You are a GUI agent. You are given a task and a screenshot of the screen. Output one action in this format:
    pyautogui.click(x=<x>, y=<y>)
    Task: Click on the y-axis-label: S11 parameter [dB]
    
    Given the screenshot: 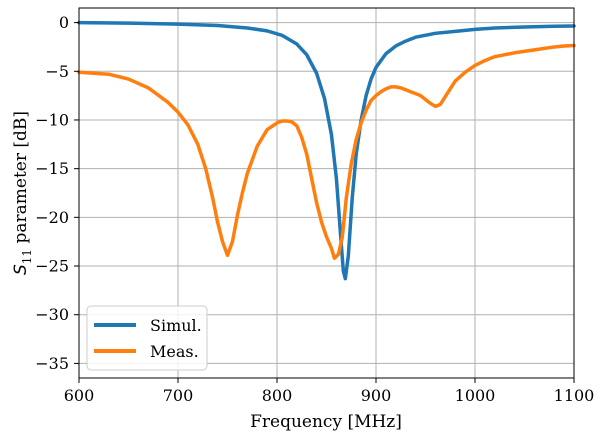 What is the action you would take?
    pyautogui.click(x=22, y=193)
    